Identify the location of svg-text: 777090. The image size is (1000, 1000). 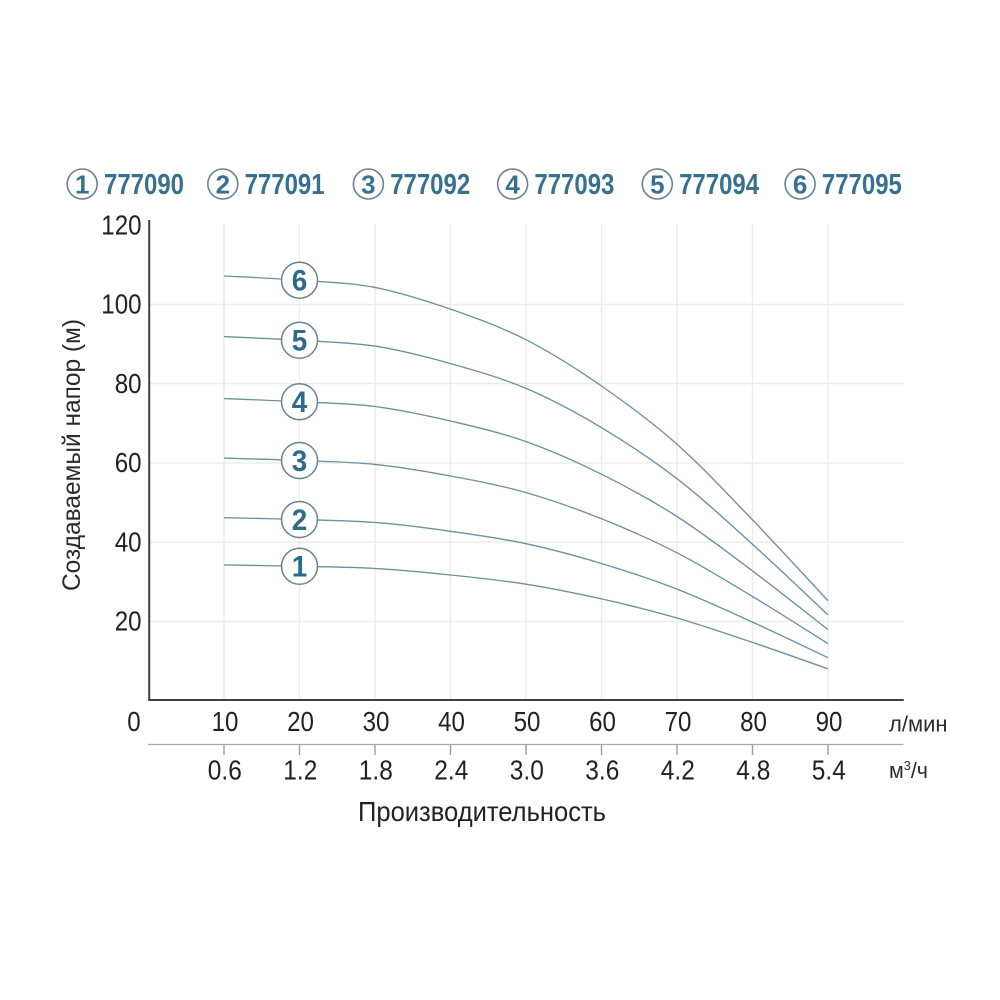
(144, 185).